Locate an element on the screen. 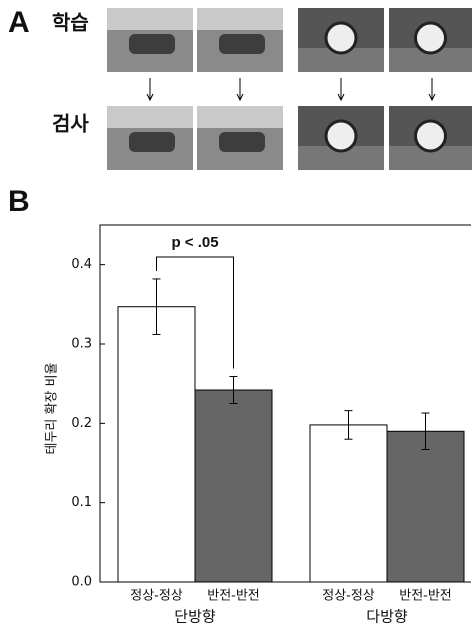  group-label: 다방향 is located at coordinates (387, 617).